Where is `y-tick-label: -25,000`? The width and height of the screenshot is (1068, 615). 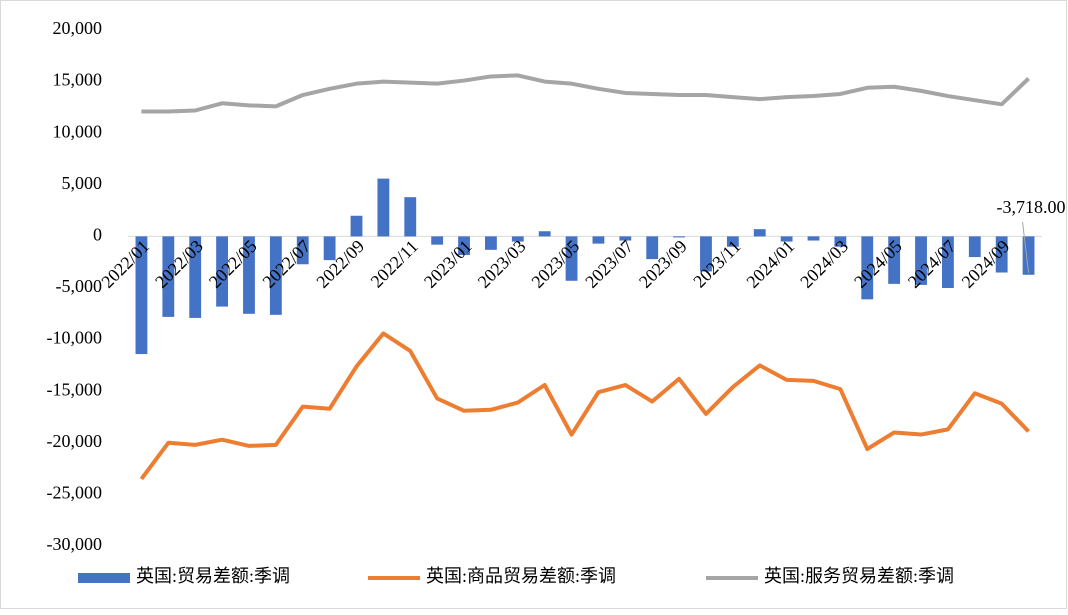 y-tick-label: -25,000 is located at coordinates (75, 493).